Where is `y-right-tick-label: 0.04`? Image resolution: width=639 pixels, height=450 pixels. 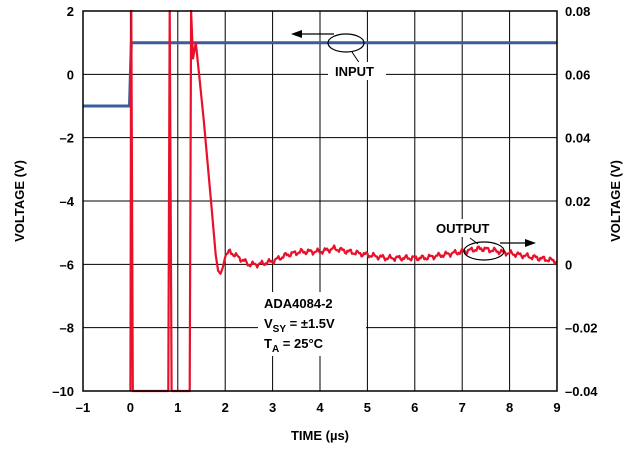
y-right-tick-label: 0.04 is located at coordinates (578, 138).